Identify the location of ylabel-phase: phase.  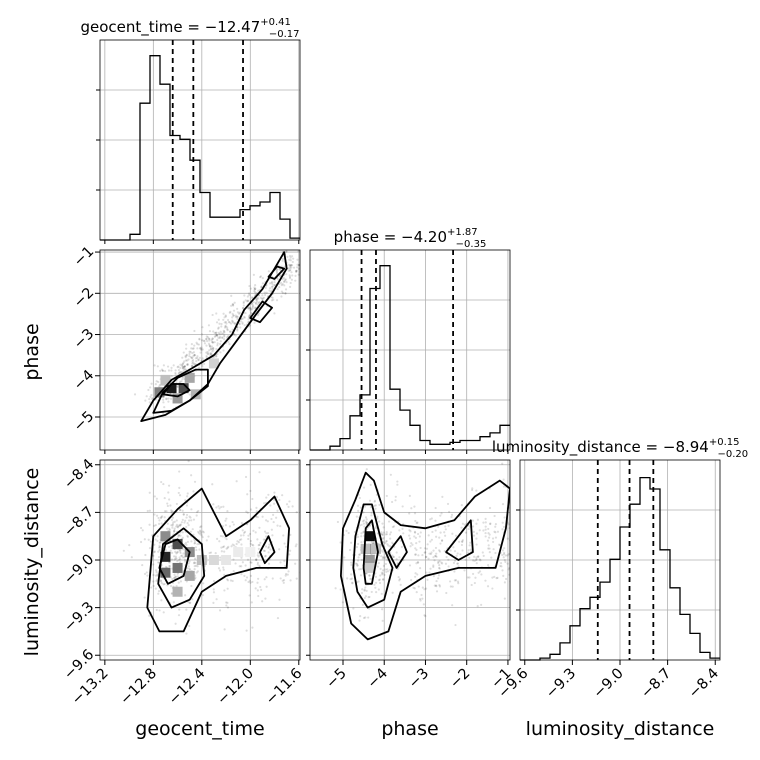
(32, 351).